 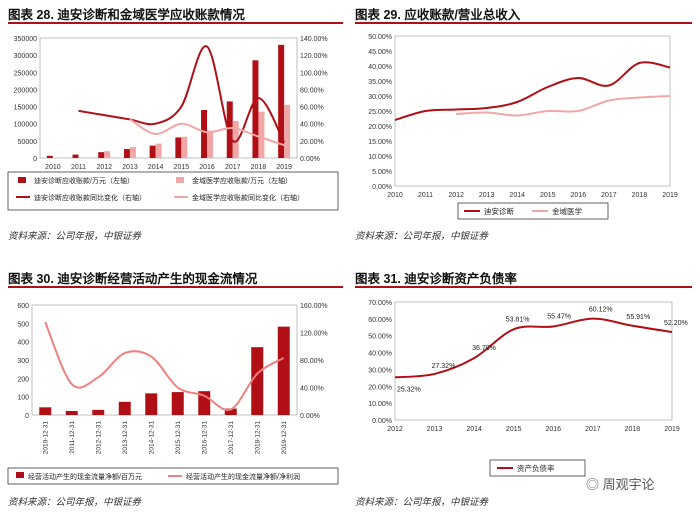 What do you see at coordinates (593, 429) in the screenshot?
I see `x-tick-label: 2017` at bounding box center [593, 429].